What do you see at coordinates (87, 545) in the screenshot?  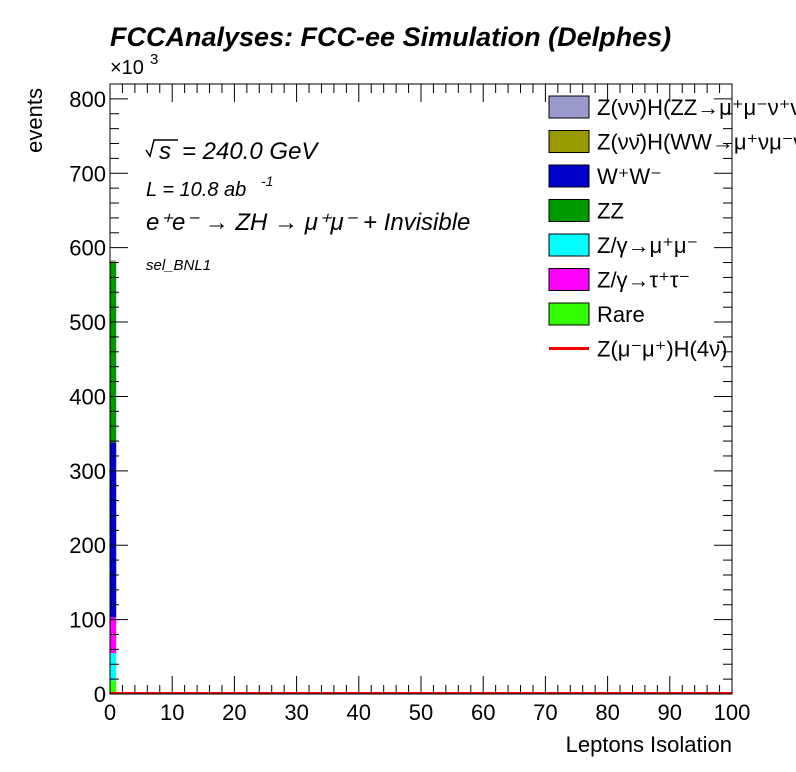 I see `y-tick-label-200: 200` at bounding box center [87, 545].